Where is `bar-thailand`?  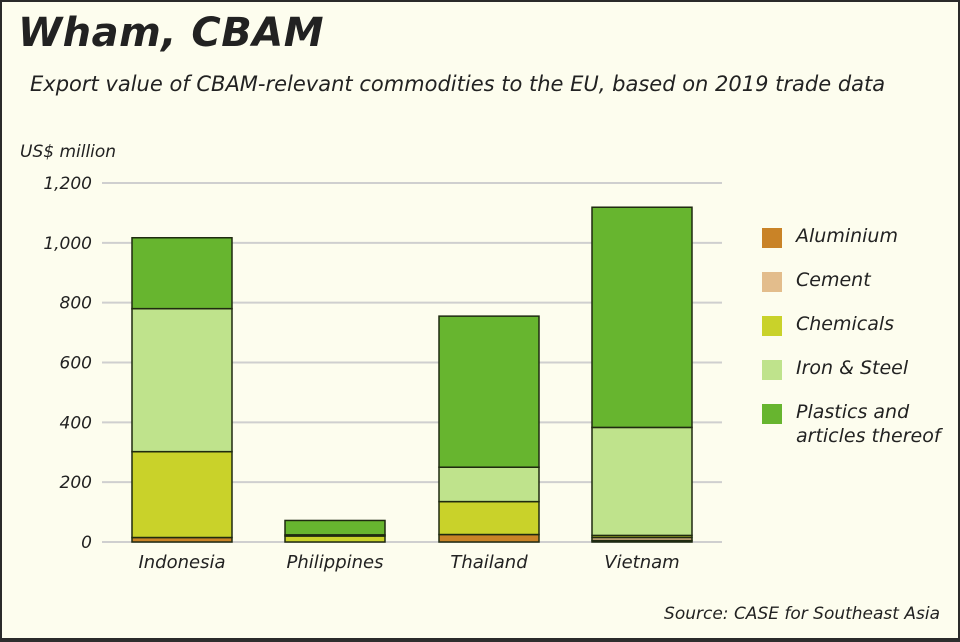
bar-thailand is located at coordinates (489, 429).